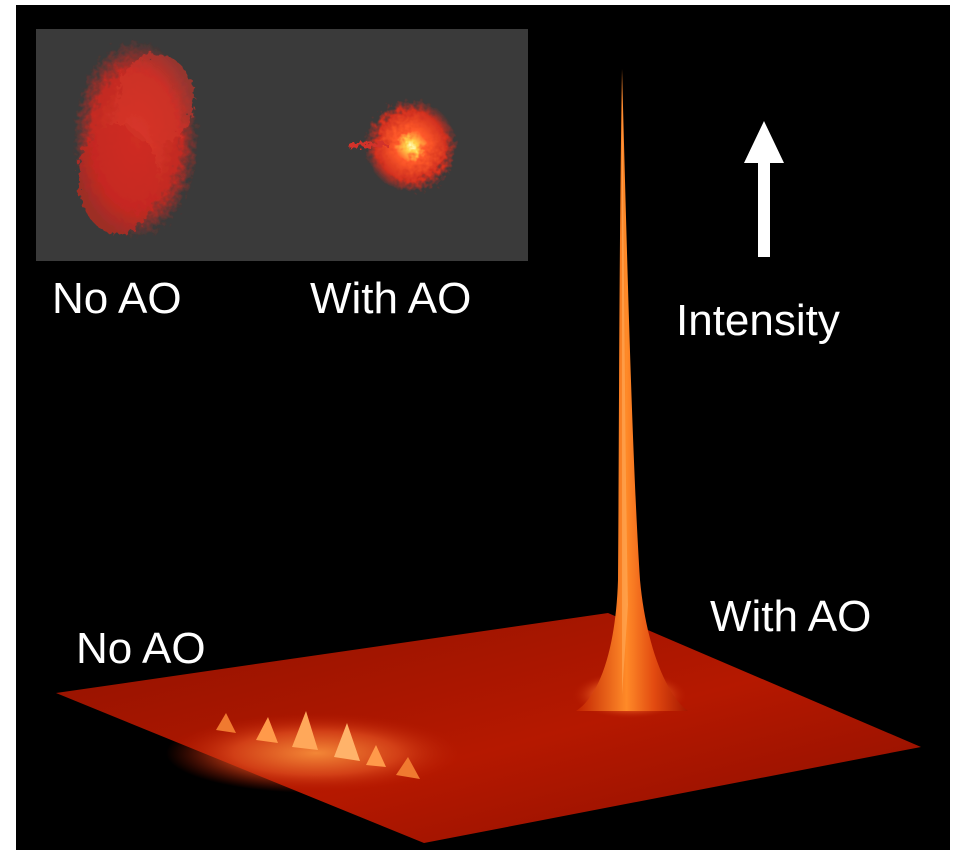 The height and width of the screenshot is (854, 954). What do you see at coordinates (630, 394) in the screenshot?
I see `with-ao-peak` at bounding box center [630, 394].